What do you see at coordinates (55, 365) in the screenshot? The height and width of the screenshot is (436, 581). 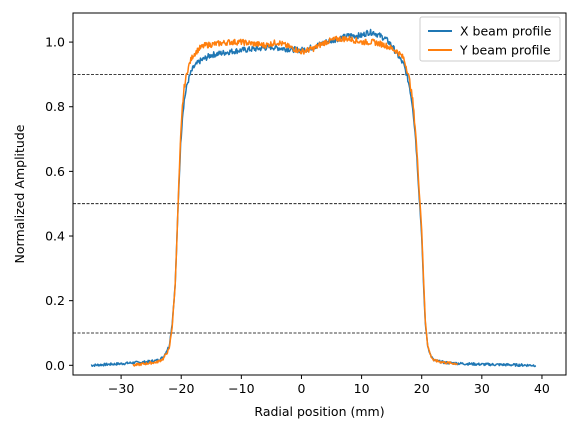 I see `y-tick-label: 0.0` at bounding box center [55, 365].